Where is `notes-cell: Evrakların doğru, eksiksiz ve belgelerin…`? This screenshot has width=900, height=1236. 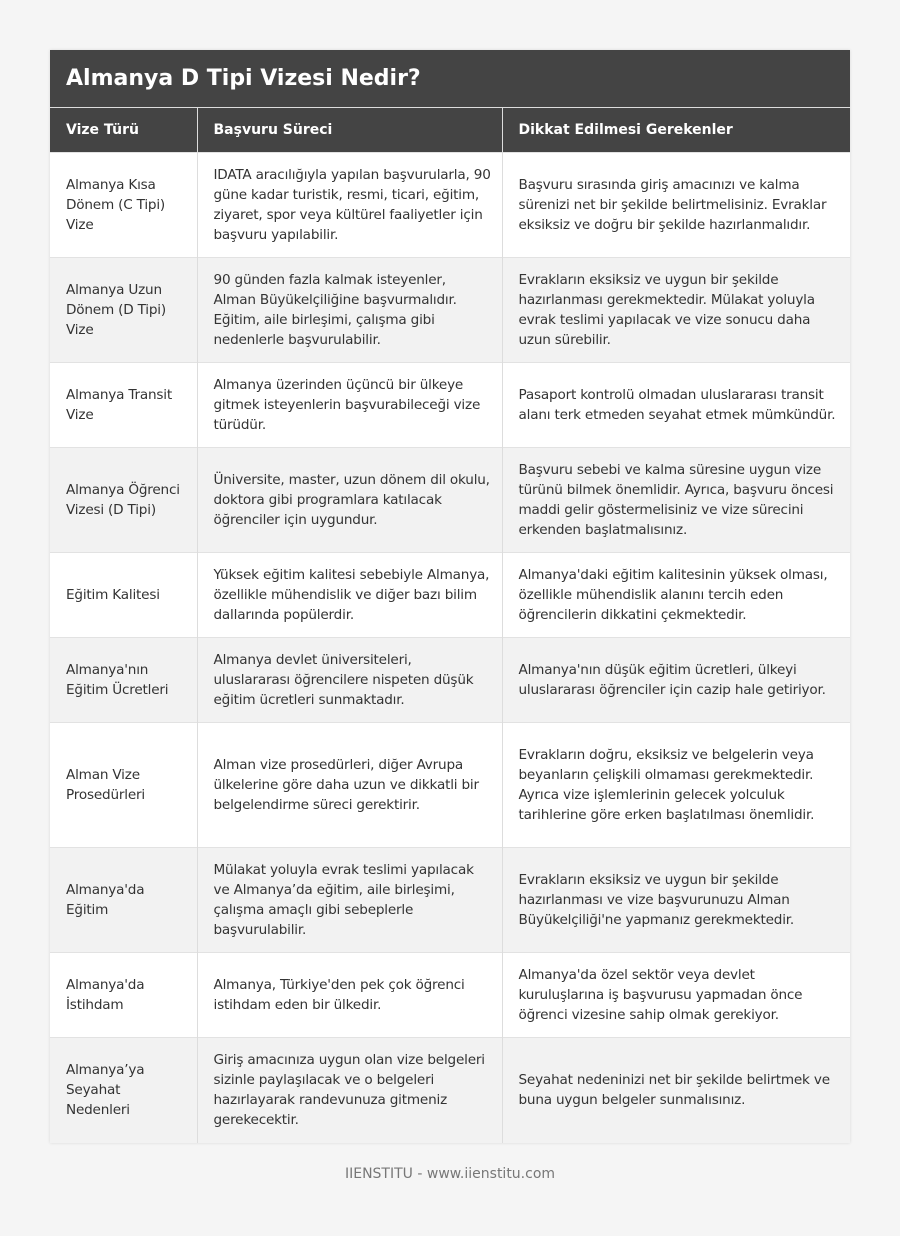
notes-cell: Evrakların doğru, eksiksiz ve belgelerin… is located at coordinates (675, 785).